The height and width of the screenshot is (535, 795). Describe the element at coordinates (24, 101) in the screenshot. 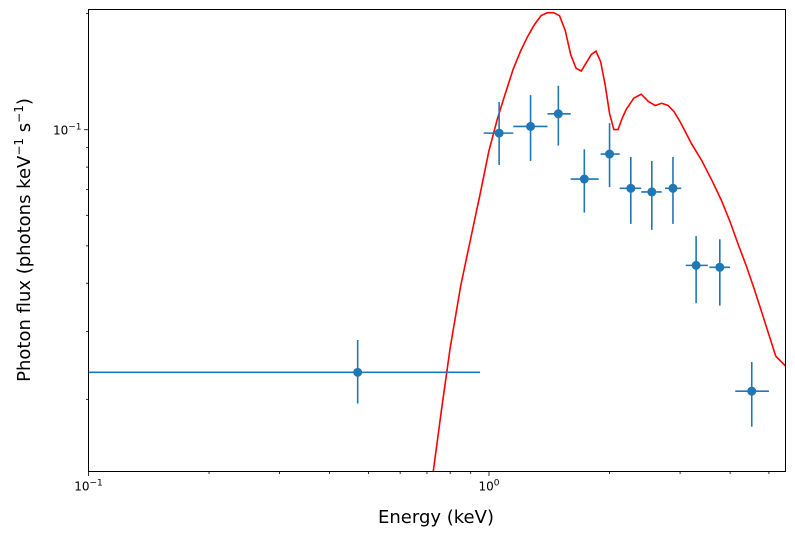

I see `y-axis-label-tail: )` at that location.